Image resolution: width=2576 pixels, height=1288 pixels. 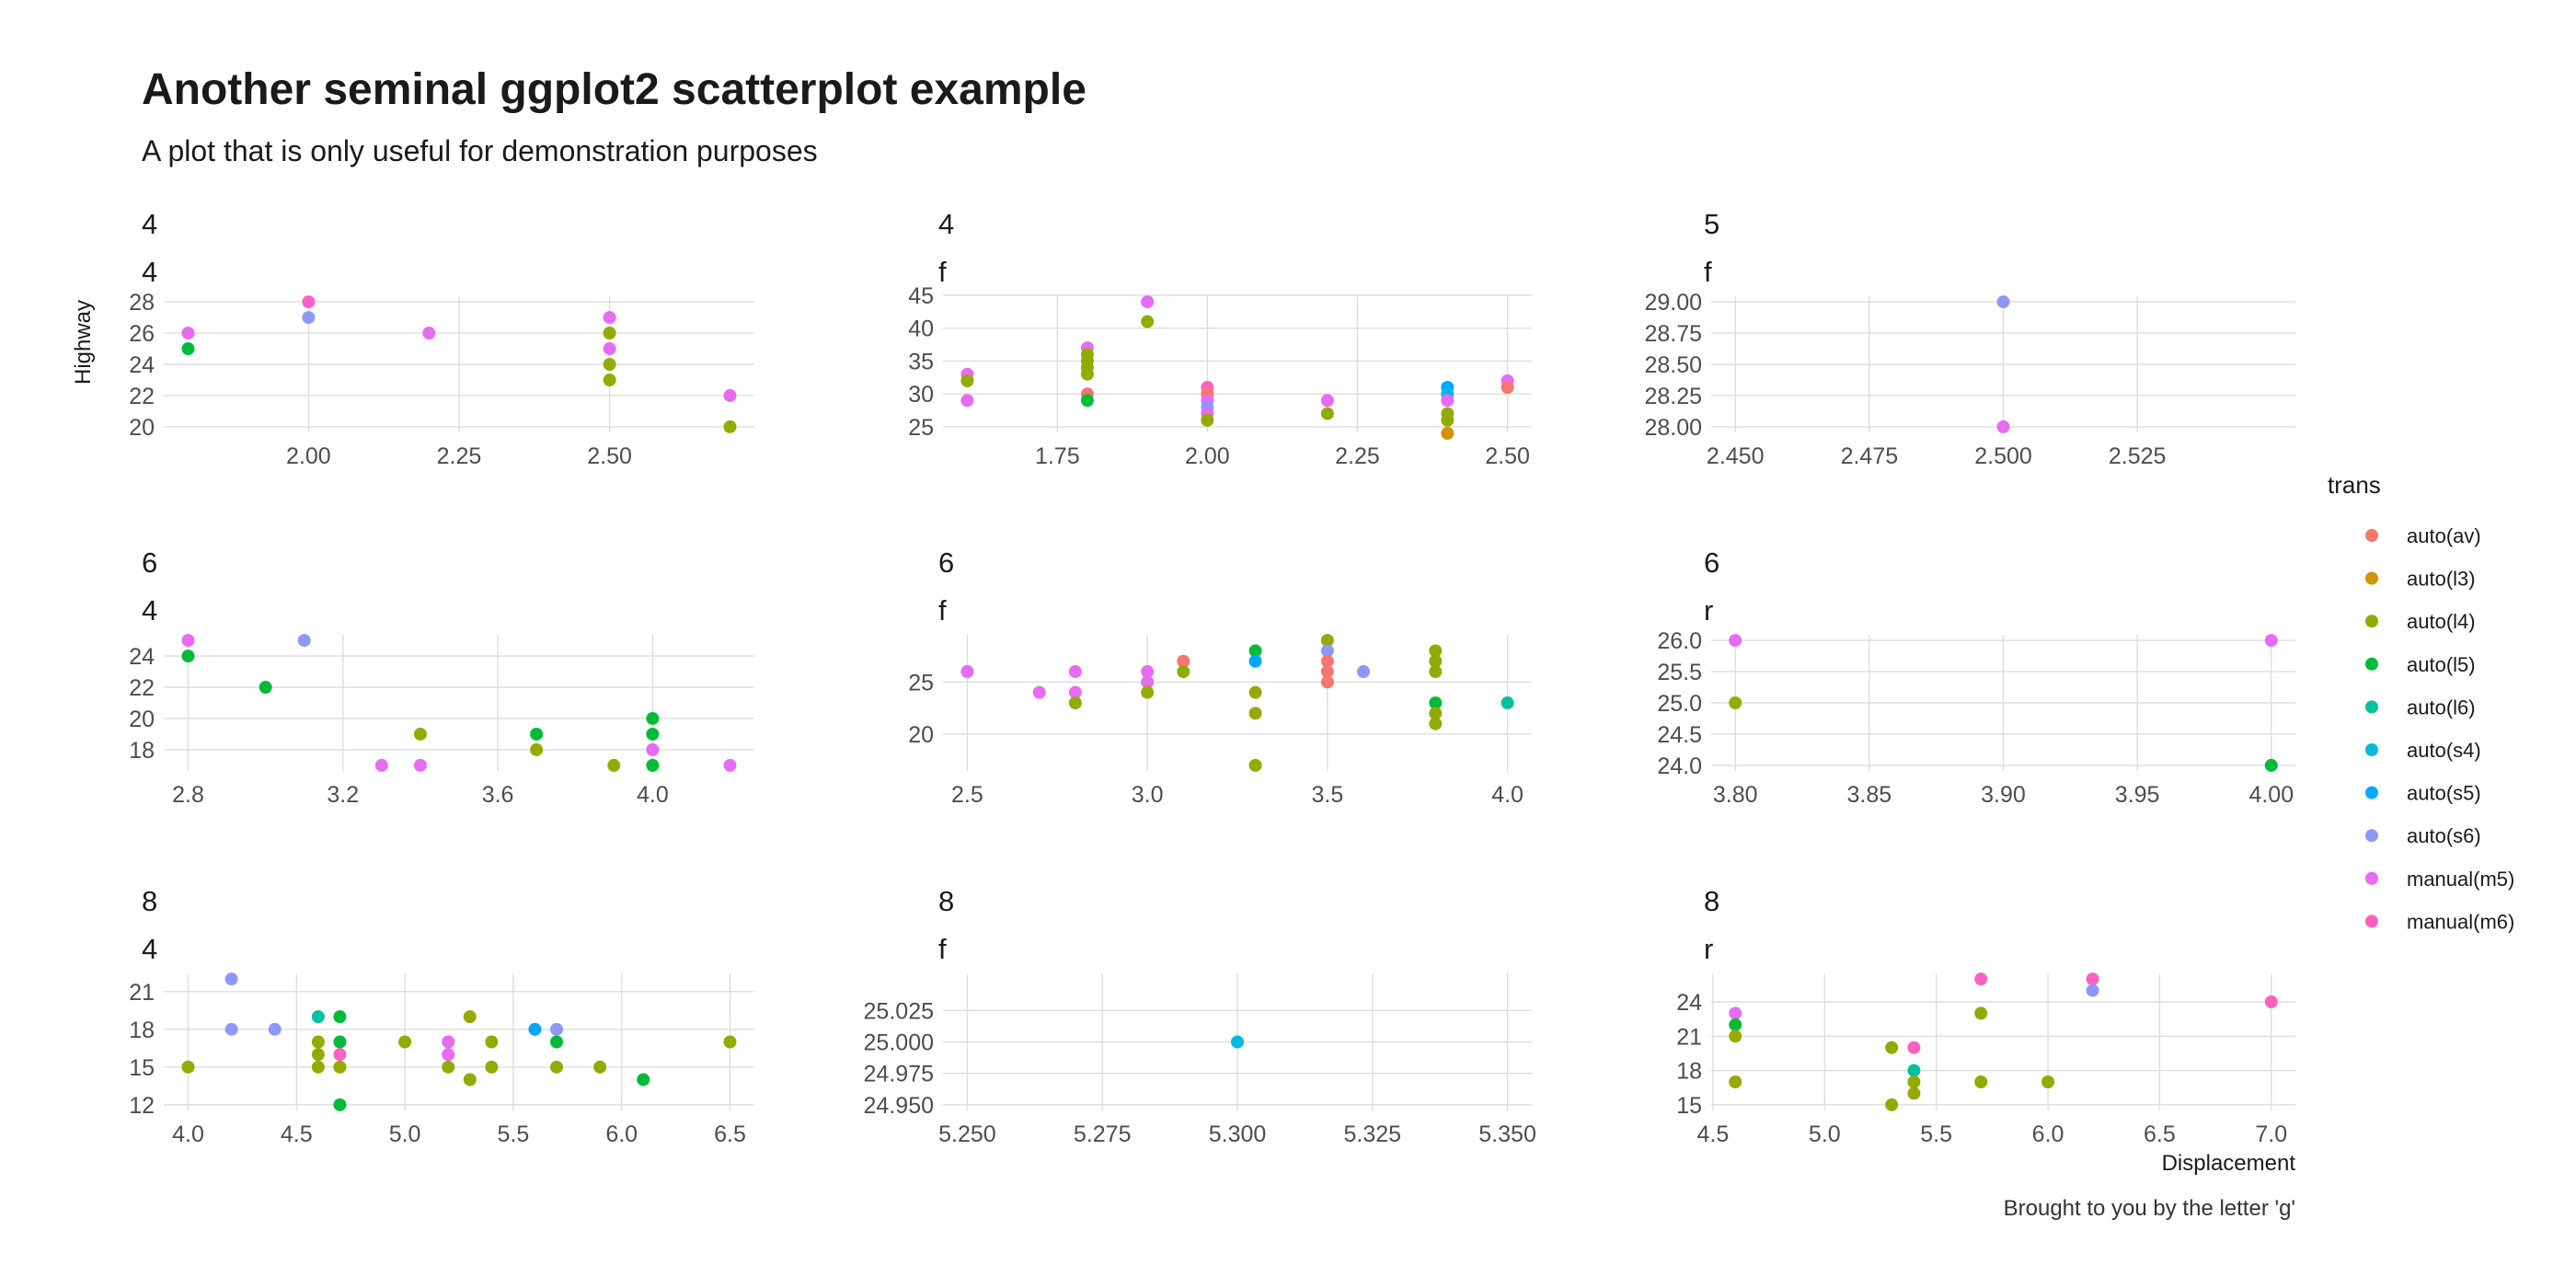 I want to click on x-tick-label: 5.0, so click(x=1825, y=1134).